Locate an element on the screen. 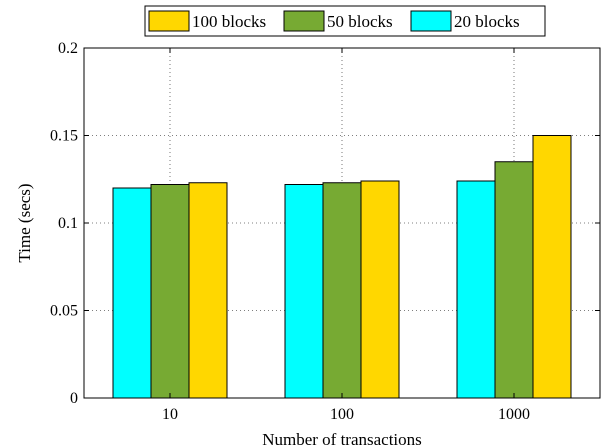  y-tick-label: 0.1 is located at coordinates (68, 223).